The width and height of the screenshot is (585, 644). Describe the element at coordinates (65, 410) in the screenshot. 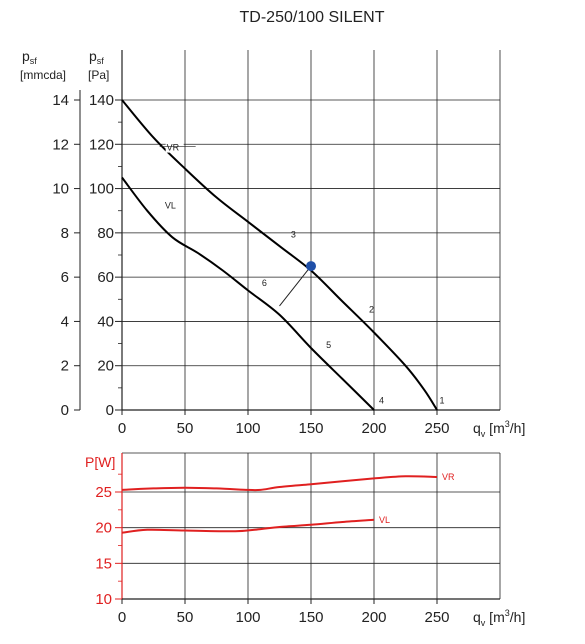

I see `y-tick-label-mmcda: 0` at that location.